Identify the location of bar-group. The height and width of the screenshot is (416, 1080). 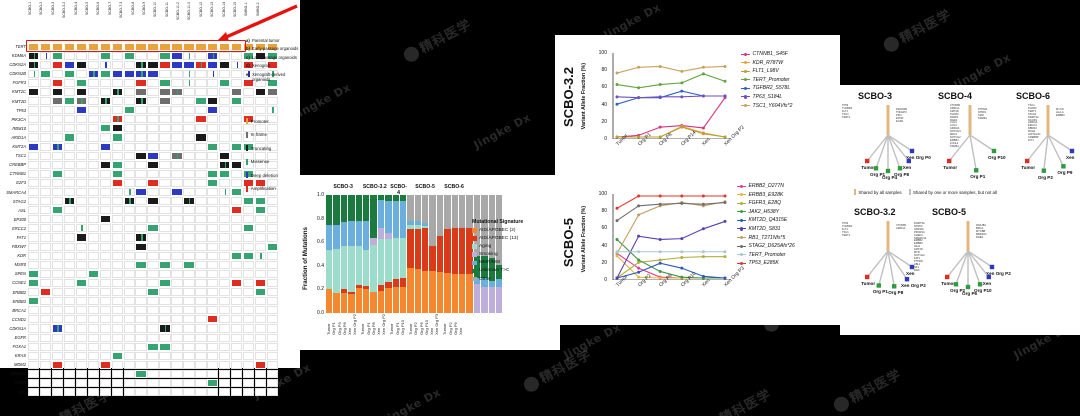
(451, 254).